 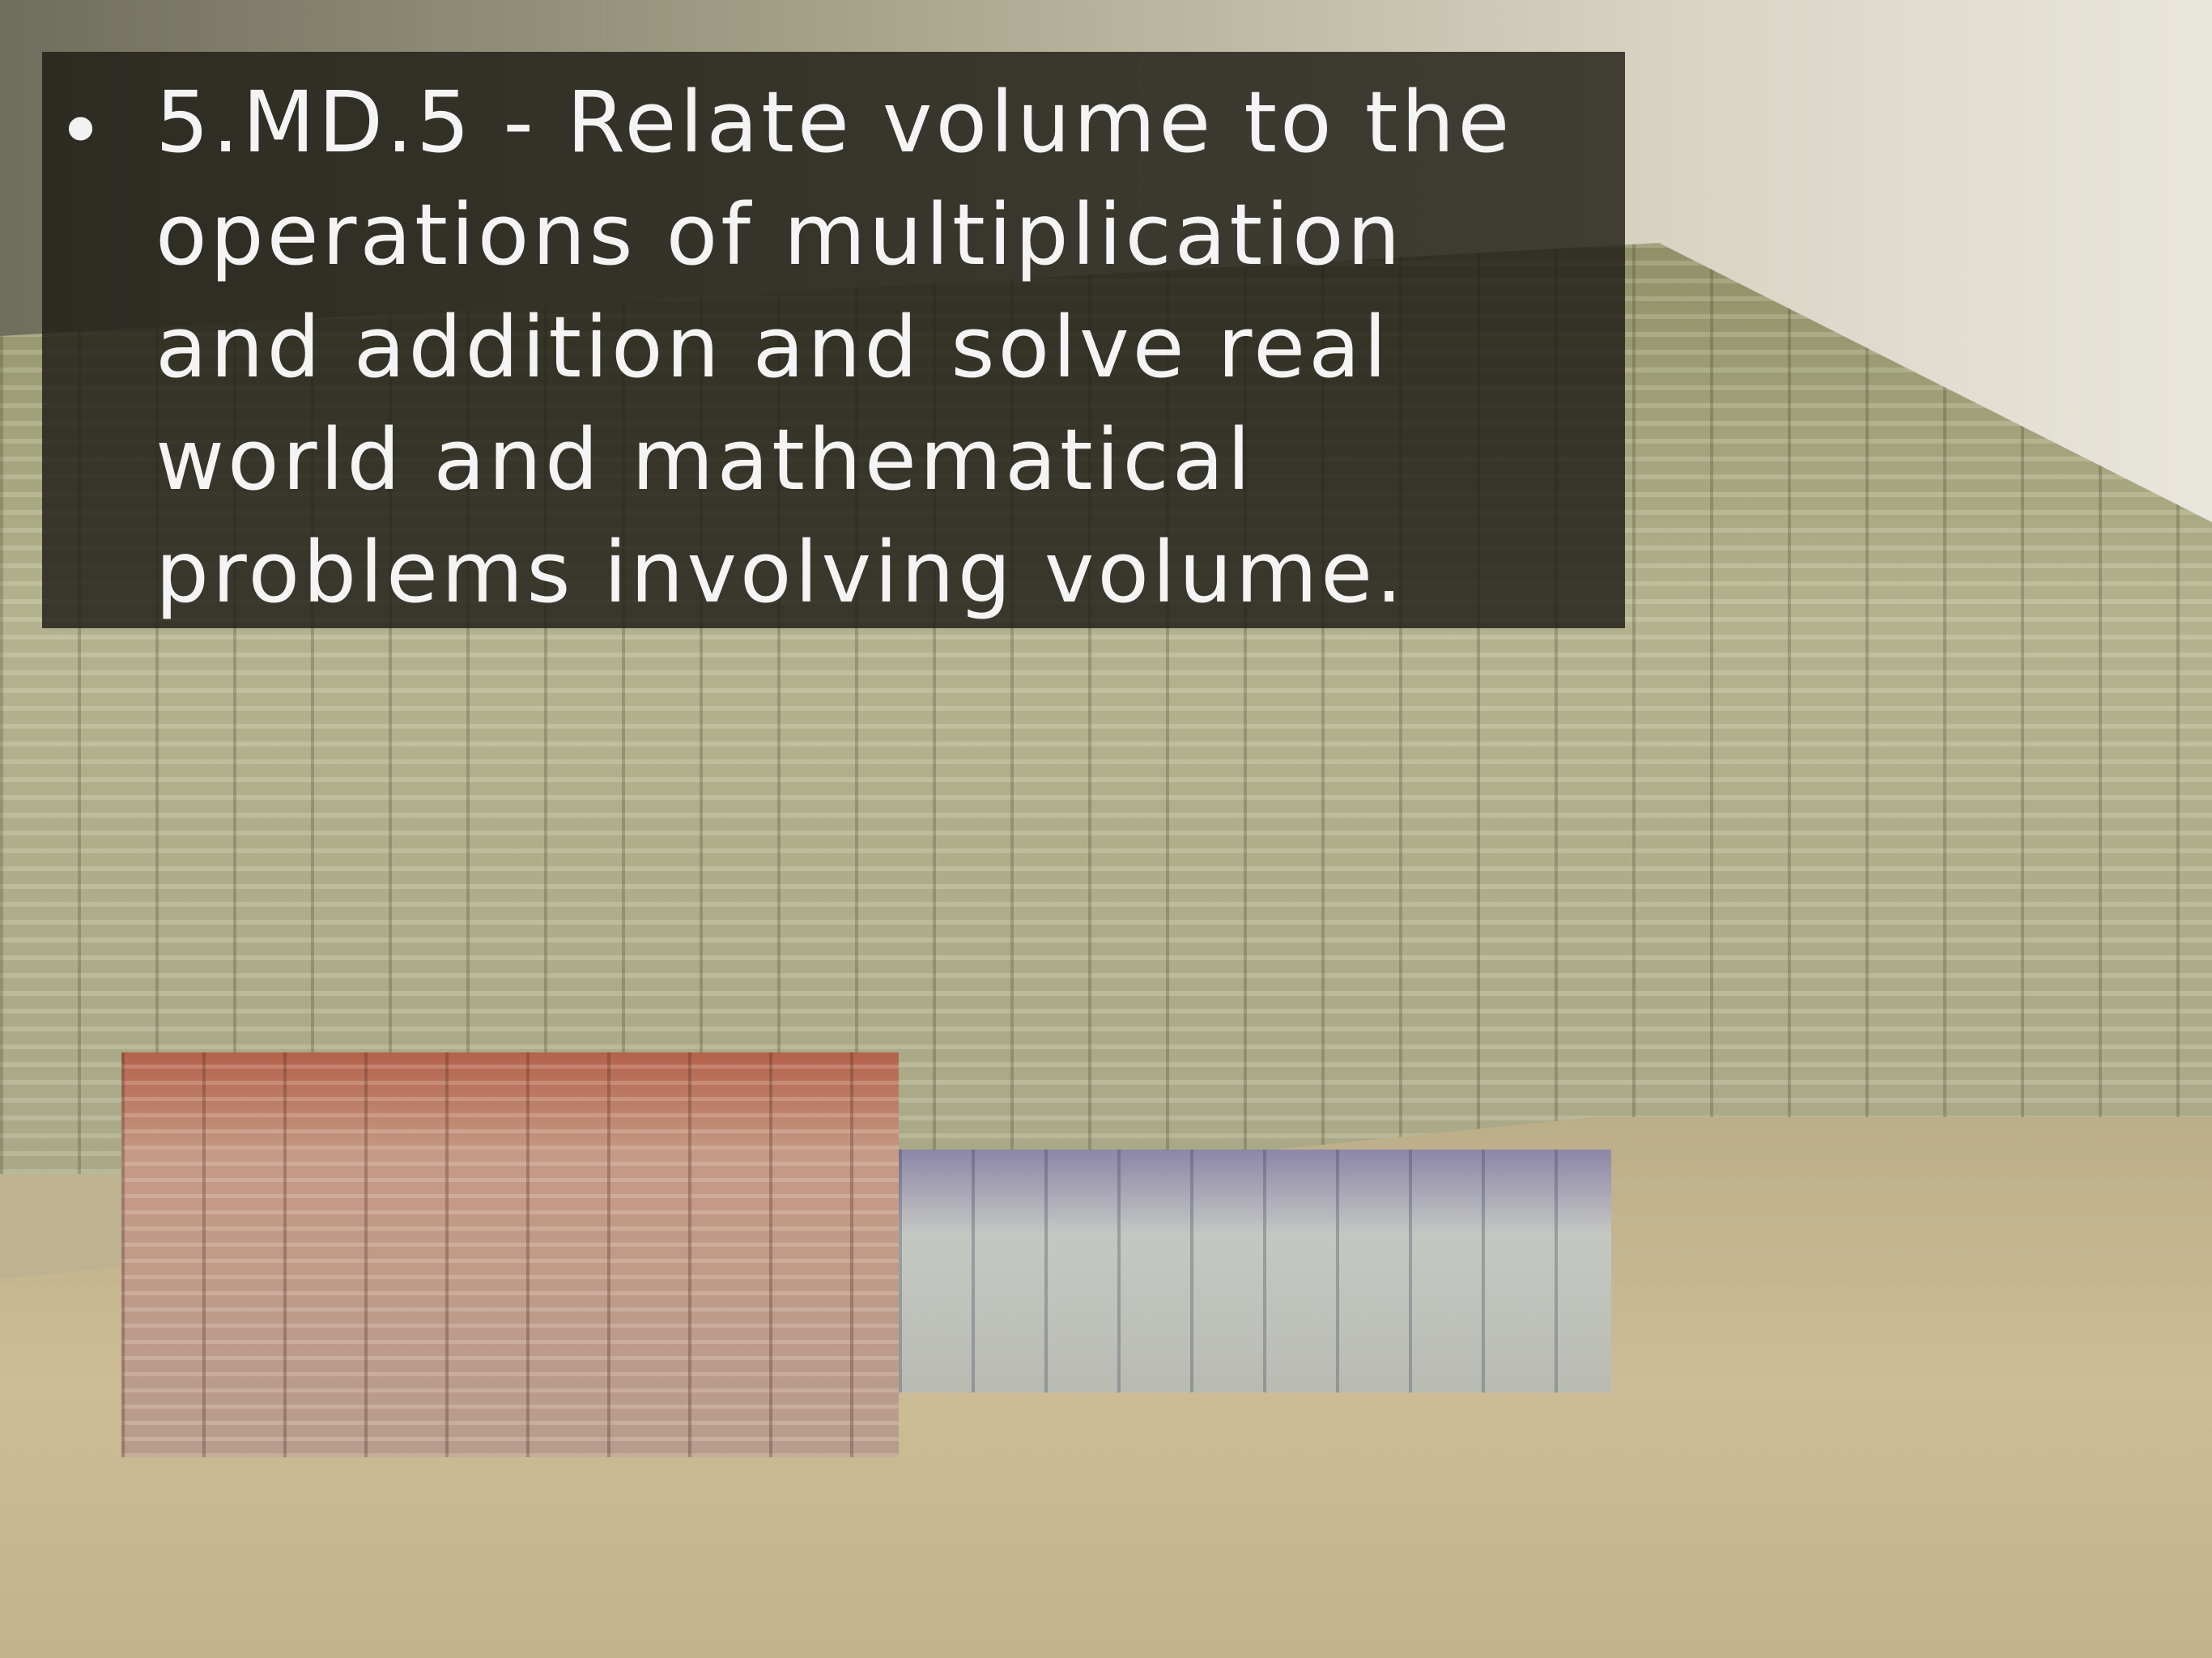 What do you see at coordinates (510, 1254) in the screenshot?
I see `background-pink-bills` at bounding box center [510, 1254].